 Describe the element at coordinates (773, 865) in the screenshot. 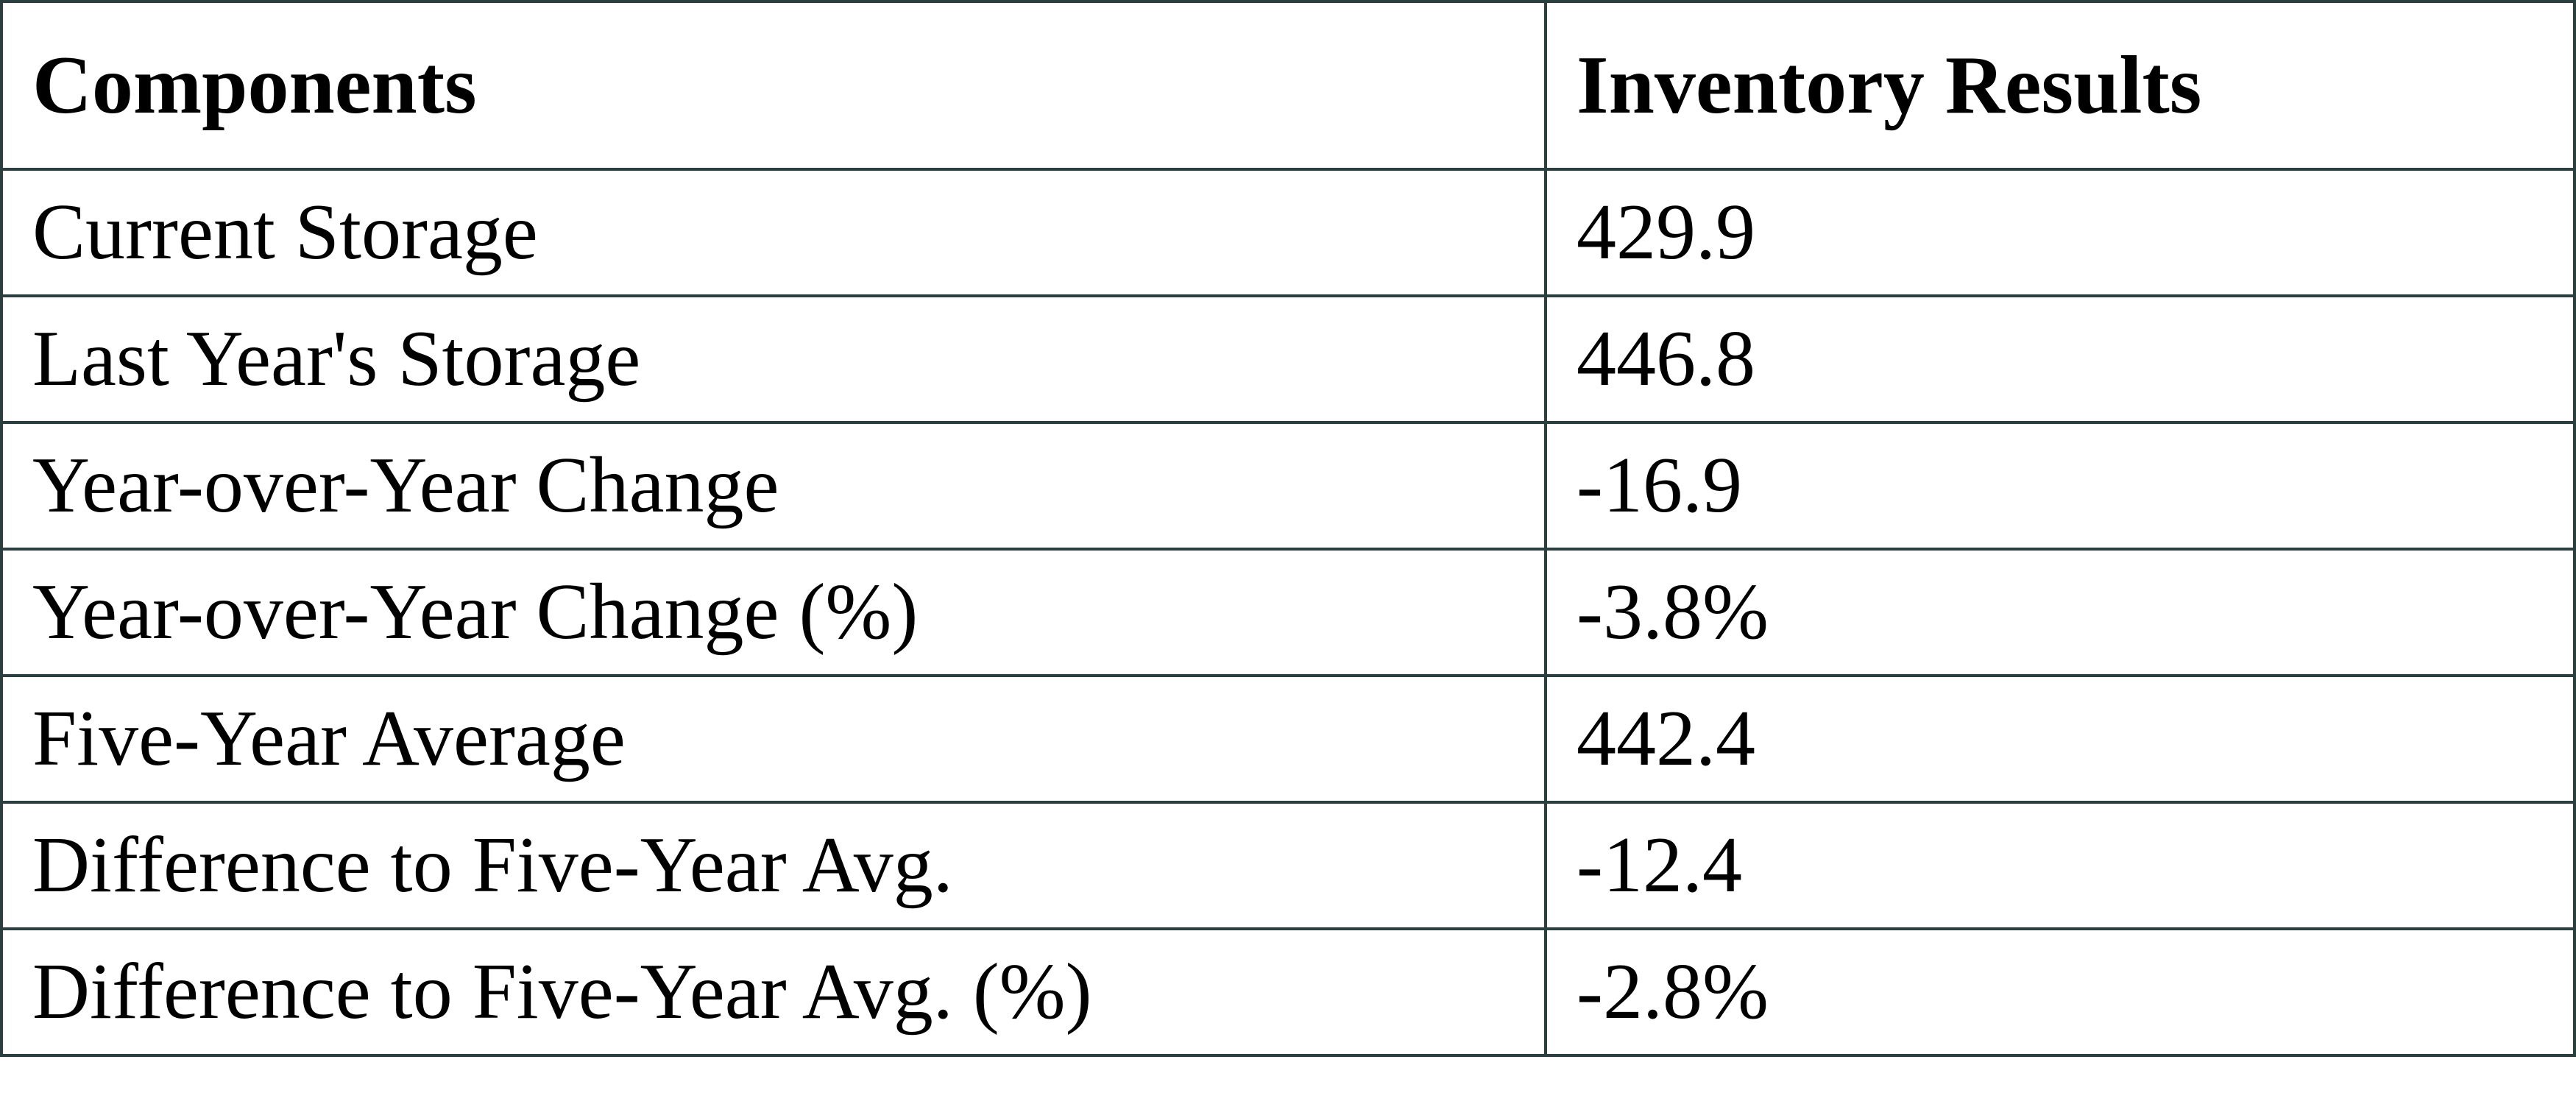

I see `component-cell: Difference to Five-Year Avg.` at that location.